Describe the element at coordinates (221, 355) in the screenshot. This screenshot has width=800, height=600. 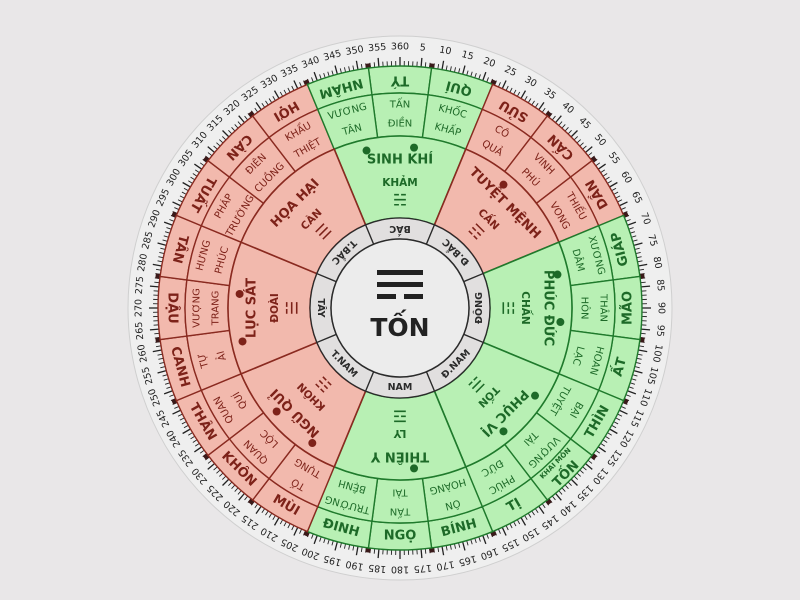
I see `minor-star-label: ẢI` at that location.